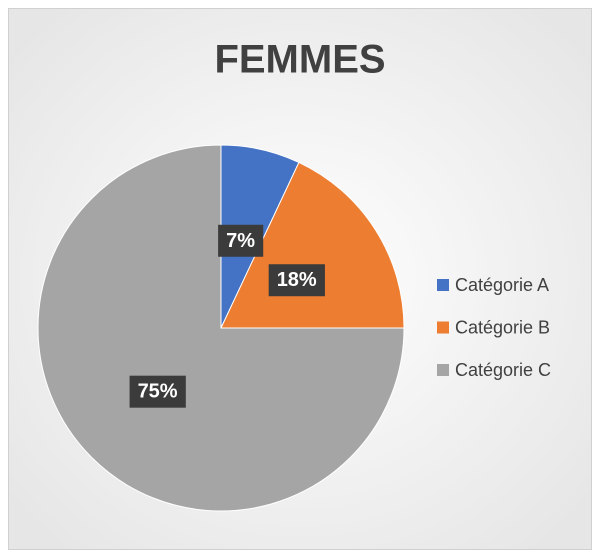 This screenshot has height=557, width=600. I want to click on legend-label: Catégorie C, so click(503, 370).